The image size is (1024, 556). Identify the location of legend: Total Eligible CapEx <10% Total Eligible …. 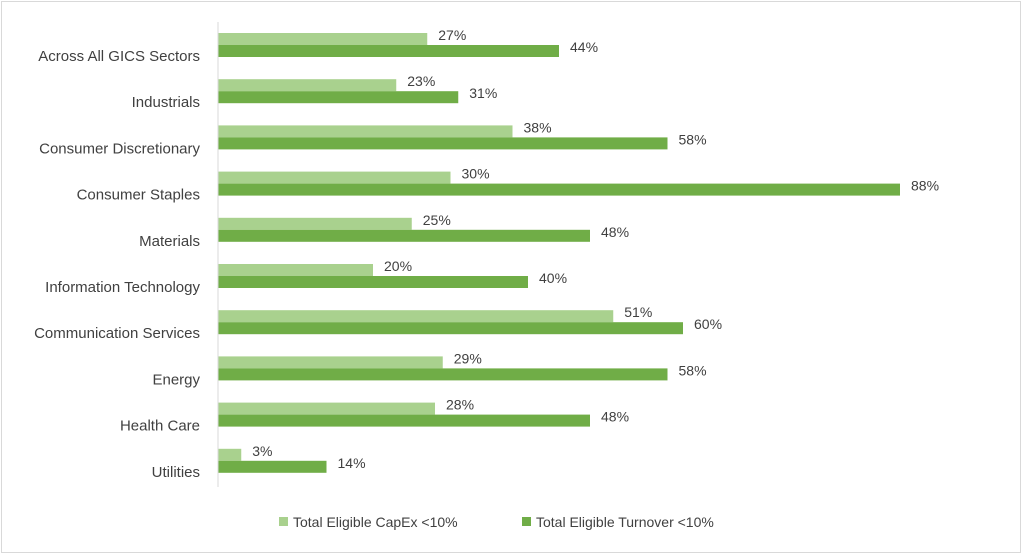
(496, 522).